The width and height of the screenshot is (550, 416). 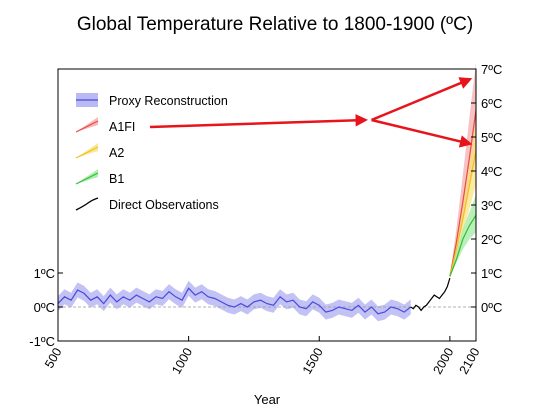 I want to click on a2-line, so click(x=463, y=213).